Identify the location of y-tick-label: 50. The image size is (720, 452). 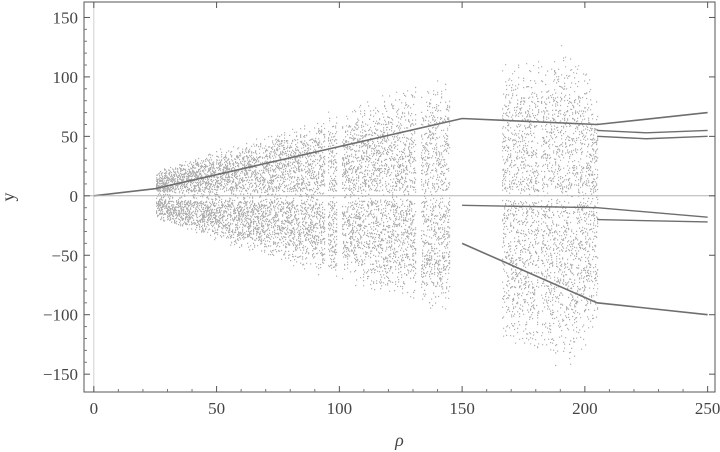
(69, 136).